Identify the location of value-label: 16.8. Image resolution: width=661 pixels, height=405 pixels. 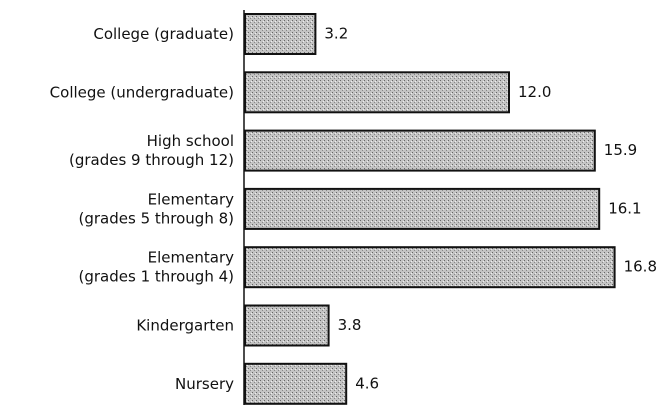
(640, 267).